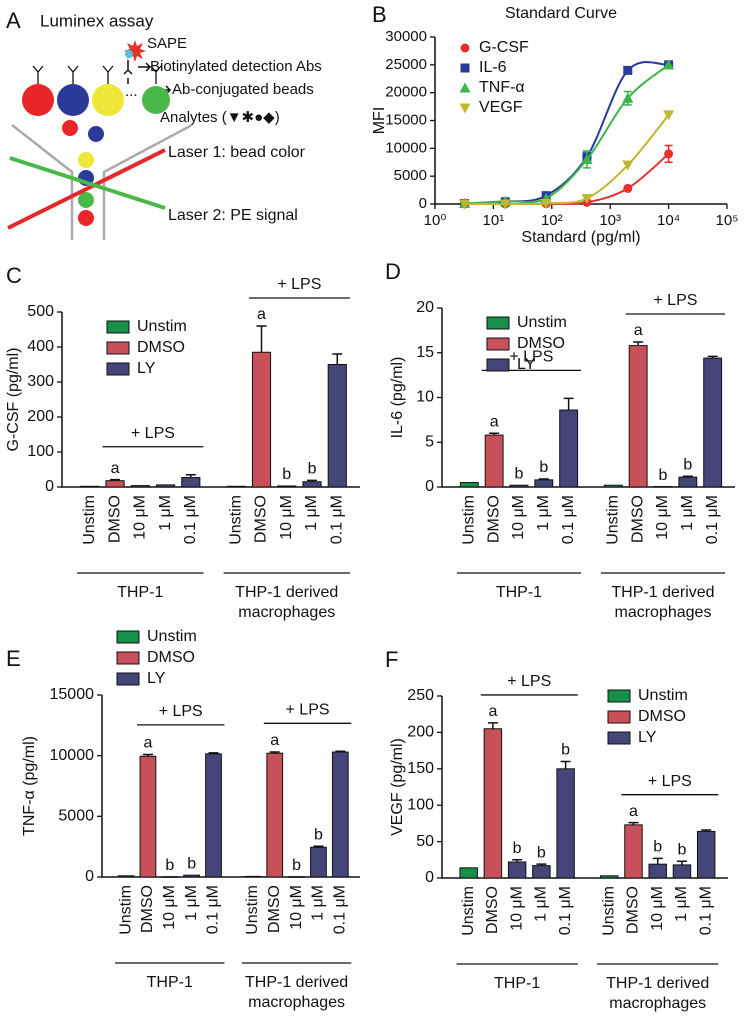 The width and height of the screenshot is (747, 1017). I want to click on group-label: THP-1, so click(517, 983).